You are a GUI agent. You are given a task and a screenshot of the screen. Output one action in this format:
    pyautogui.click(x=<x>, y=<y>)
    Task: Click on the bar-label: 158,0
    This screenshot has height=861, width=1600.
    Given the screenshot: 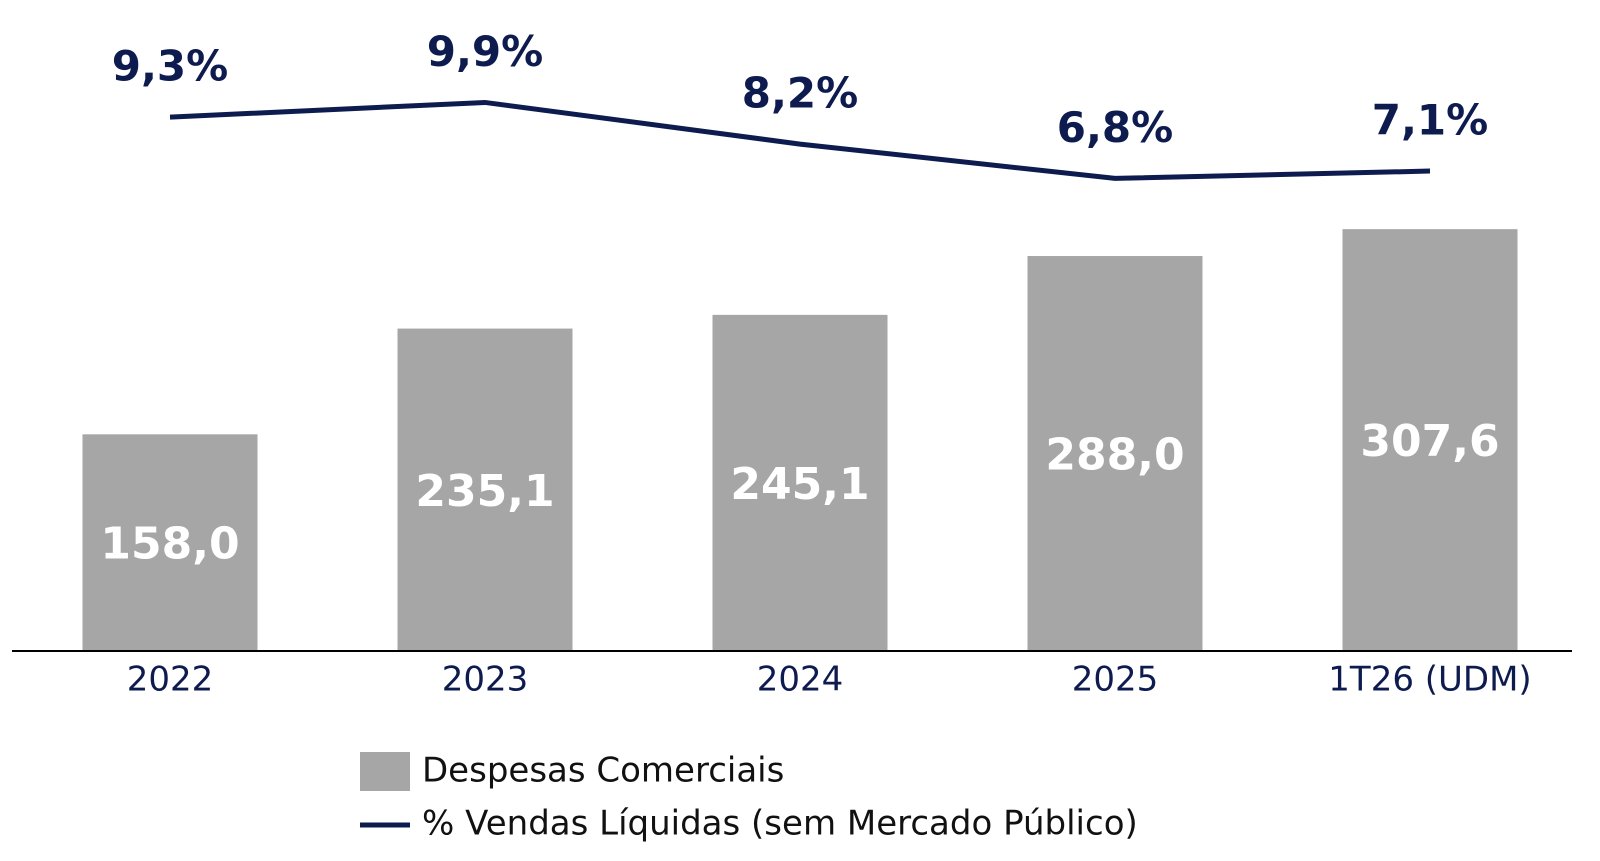 What is the action you would take?
    pyautogui.click(x=169, y=544)
    